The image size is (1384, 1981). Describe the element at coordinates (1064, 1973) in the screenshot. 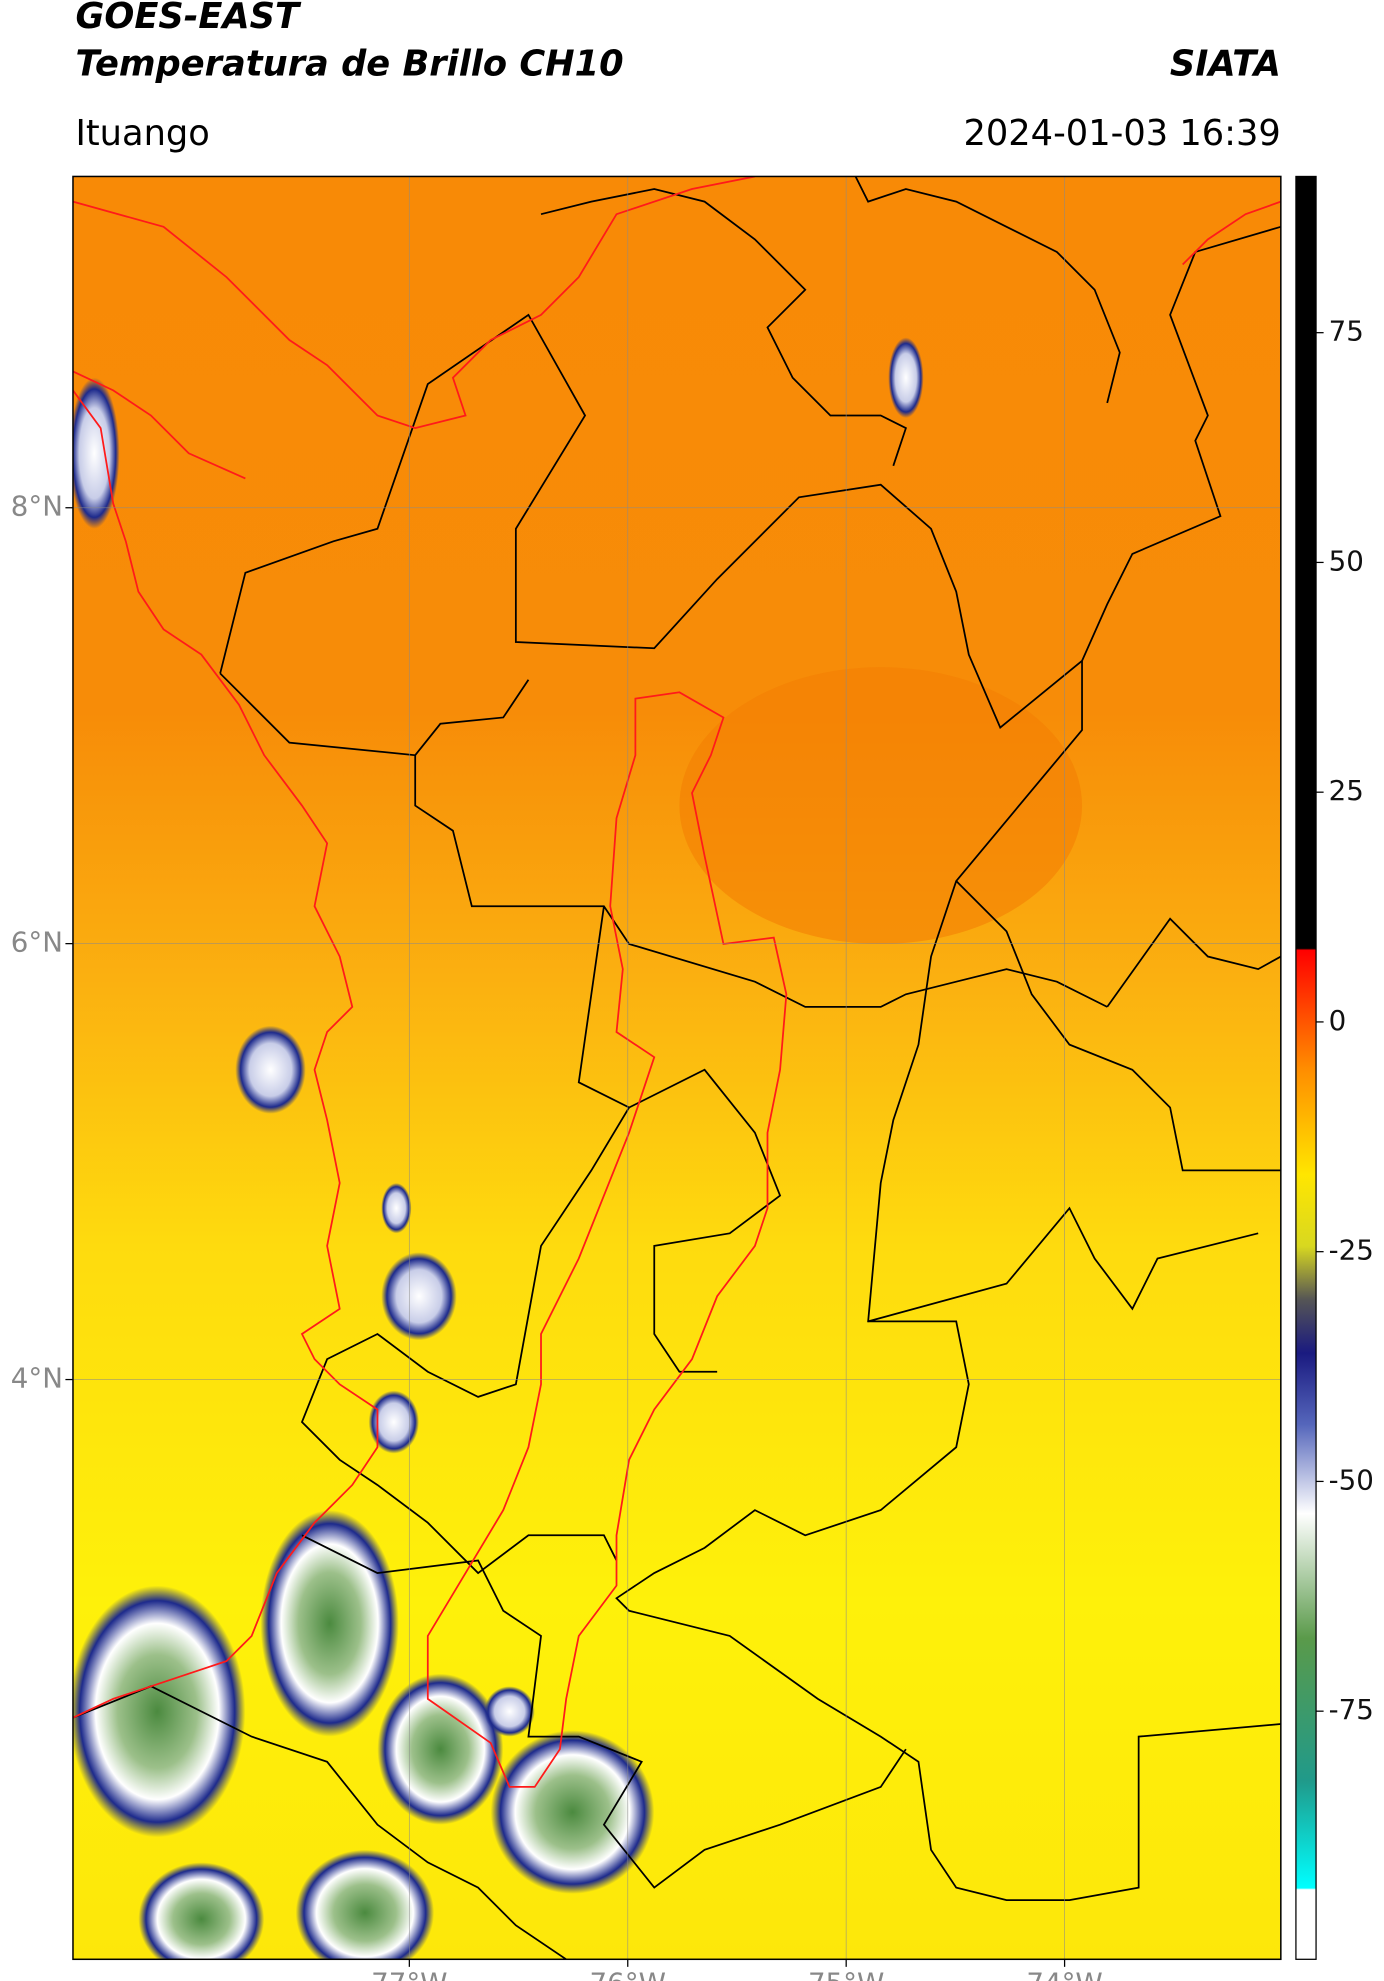

I see `lon-label: 74°W` at that location.